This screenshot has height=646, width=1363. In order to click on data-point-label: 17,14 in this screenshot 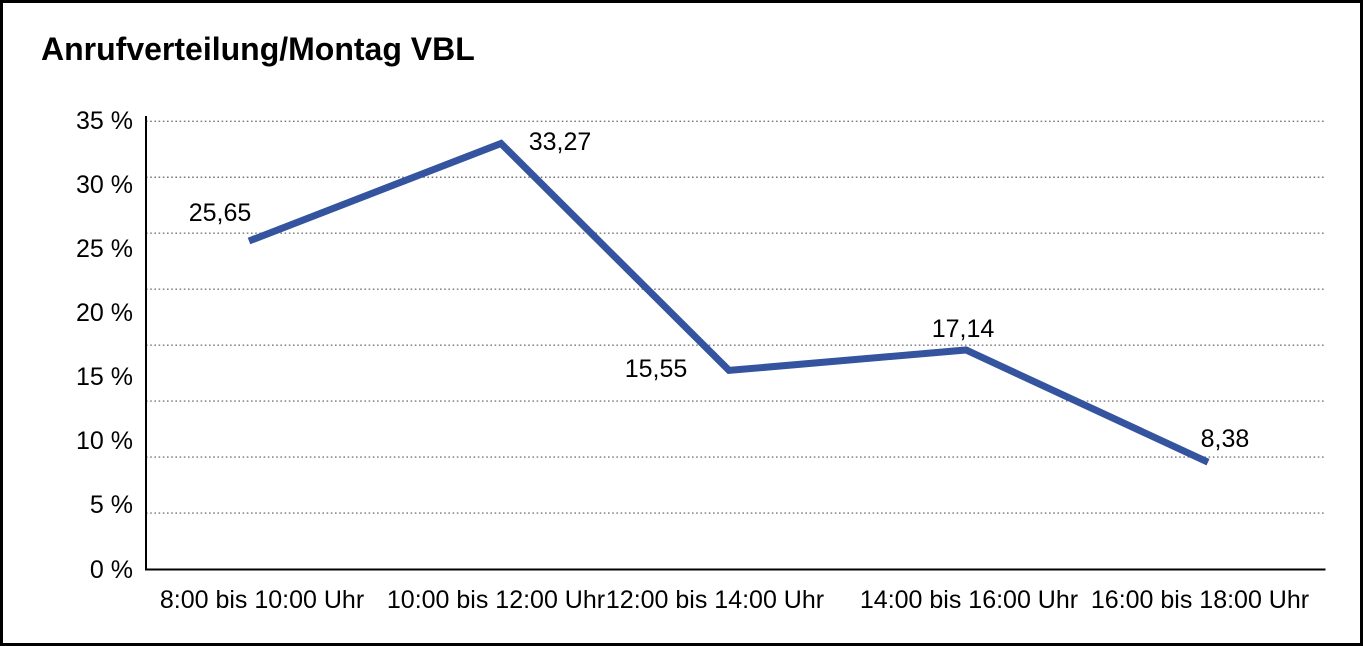, I will do `click(963, 329)`.